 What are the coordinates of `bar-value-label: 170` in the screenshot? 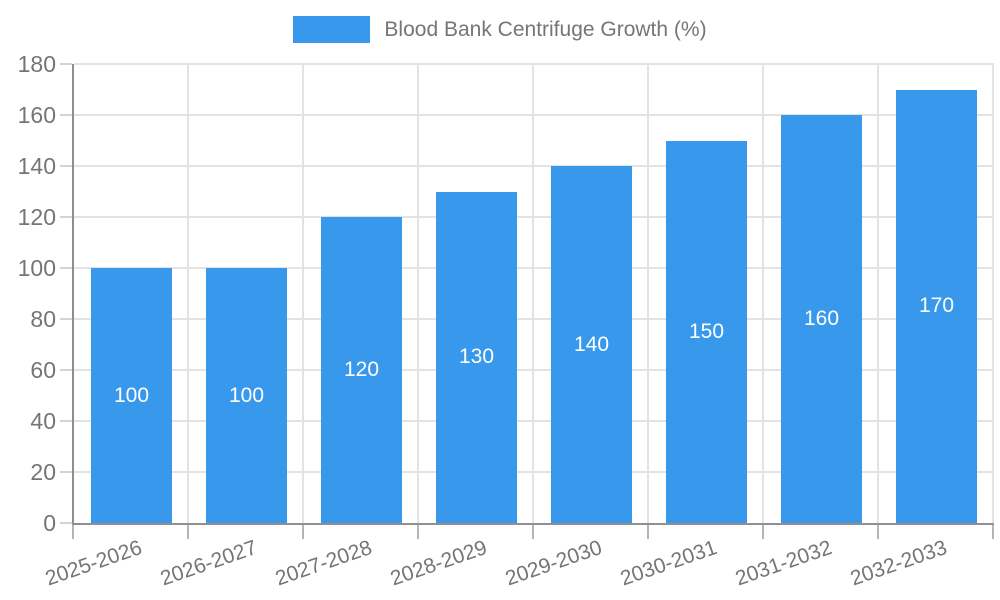 It's located at (936, 306).